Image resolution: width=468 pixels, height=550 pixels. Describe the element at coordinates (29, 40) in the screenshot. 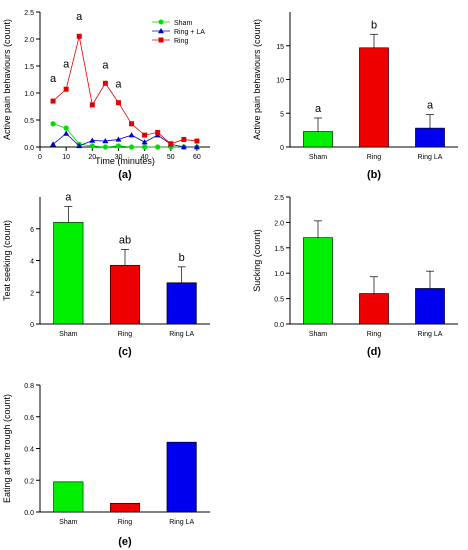

I see `y-tick-label: 2.0` at that location.